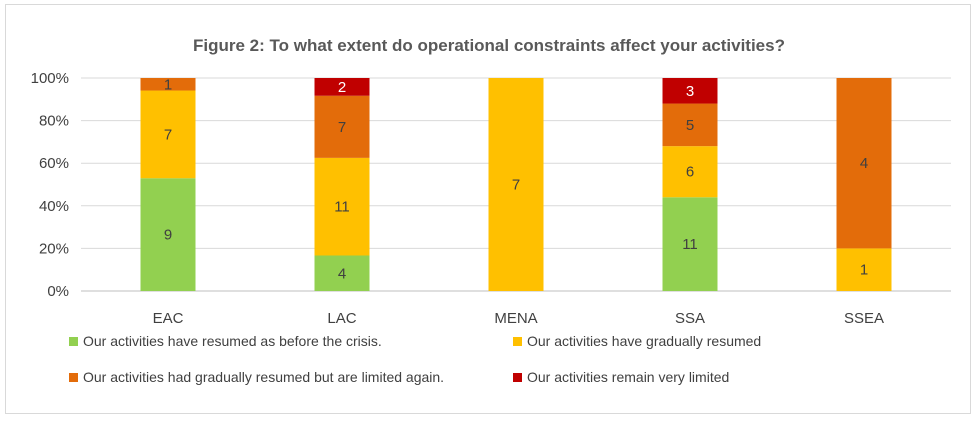 Image resolution: width=978 pixels, height=424 pixels. Describe the element at coordinates (628, 377) in the screenshot. I see `legend-label: Our activities remain very limited` at that location.